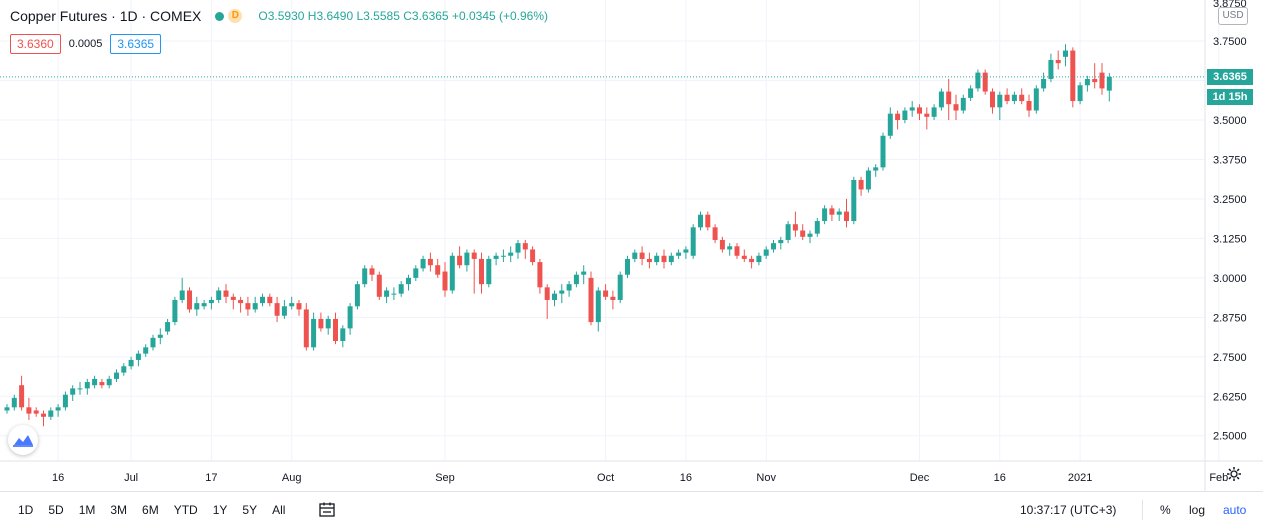 The width and height of the screenshot is (1263, 530). What do you see at coordinates (87, 510) in the screenshot?
I see `range-1m: 1M` at bounding box center [87, 510].